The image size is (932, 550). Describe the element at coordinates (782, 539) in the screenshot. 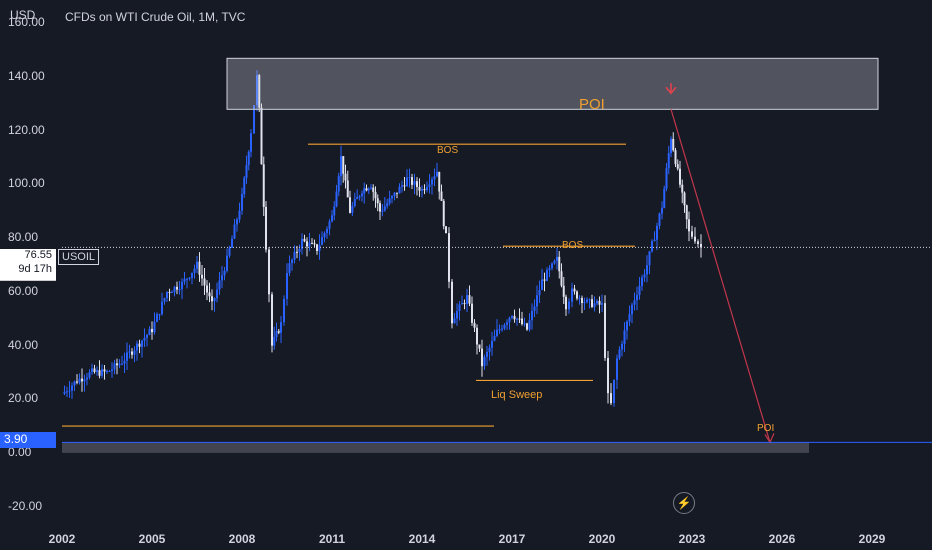

I see `x-tick-label: 2026` at that location.